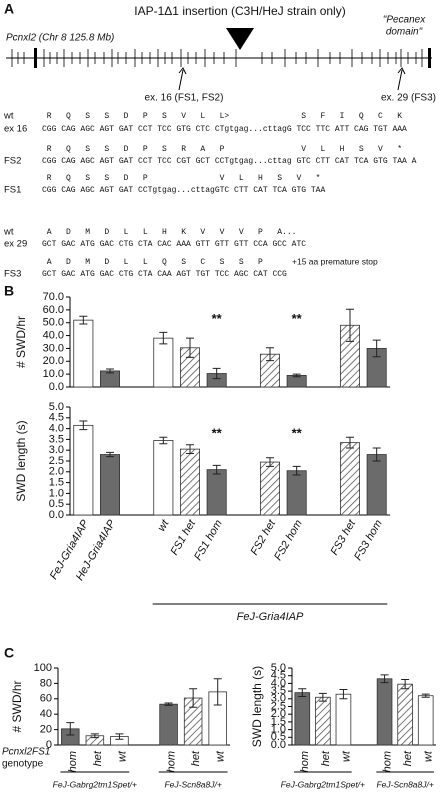 Image resolution: width=441 pixels, height=800 pixels. I want to click on y-tick-label: 40.0, so click(53, 335).